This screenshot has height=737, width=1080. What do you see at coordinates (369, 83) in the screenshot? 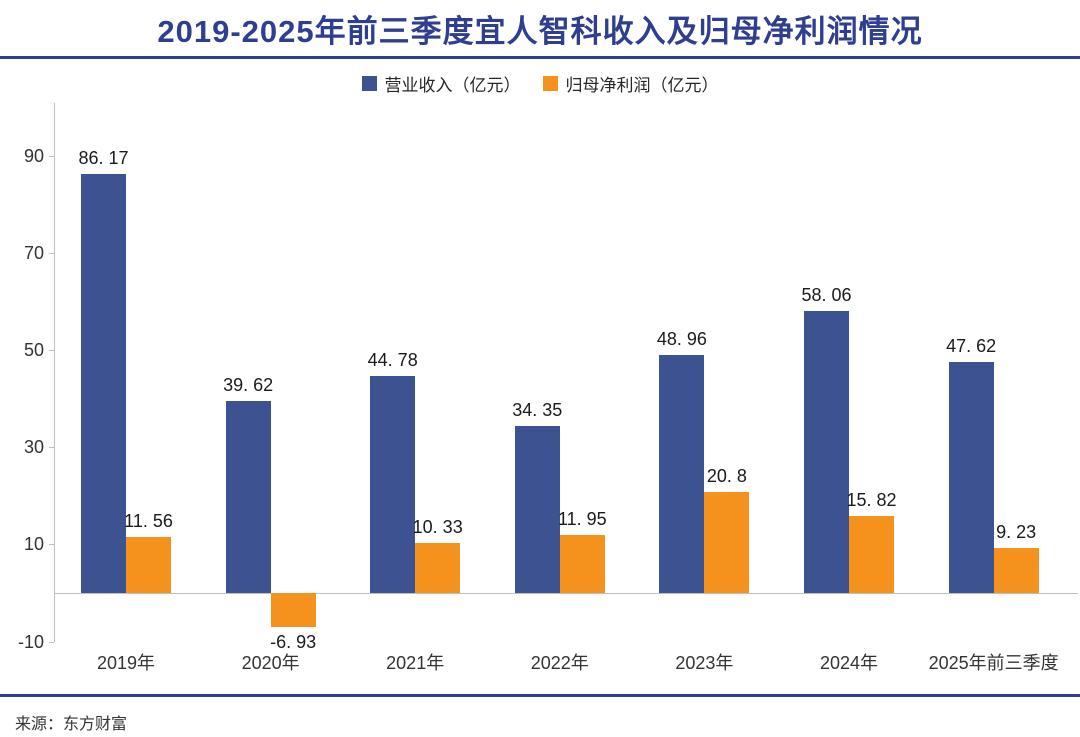
I see `revenue-legend-swatch-icon` at bounding box center [369, 83].